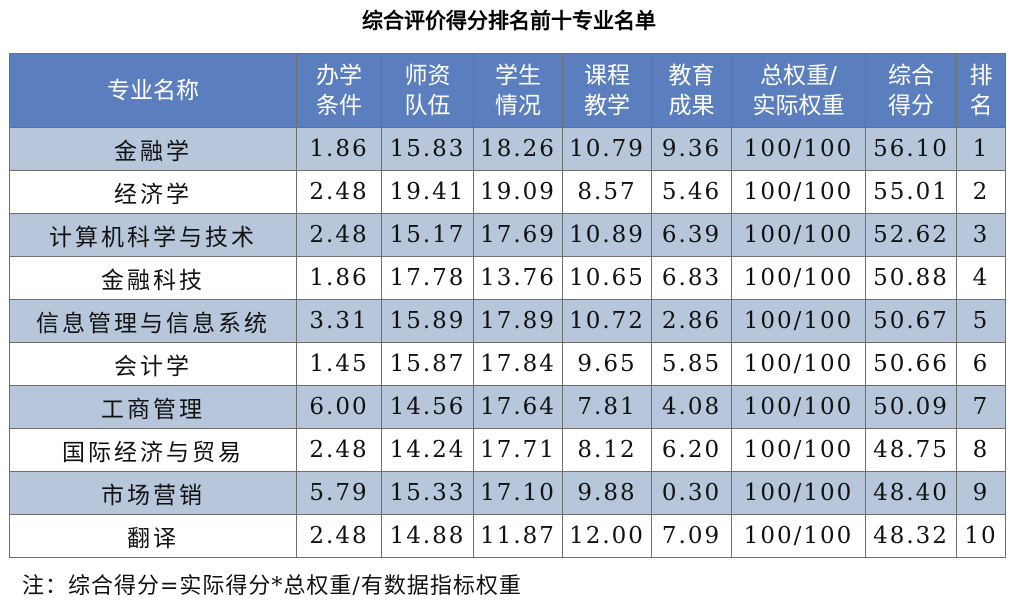  I want to click on cell-students: 17.89, so click(518, 321).